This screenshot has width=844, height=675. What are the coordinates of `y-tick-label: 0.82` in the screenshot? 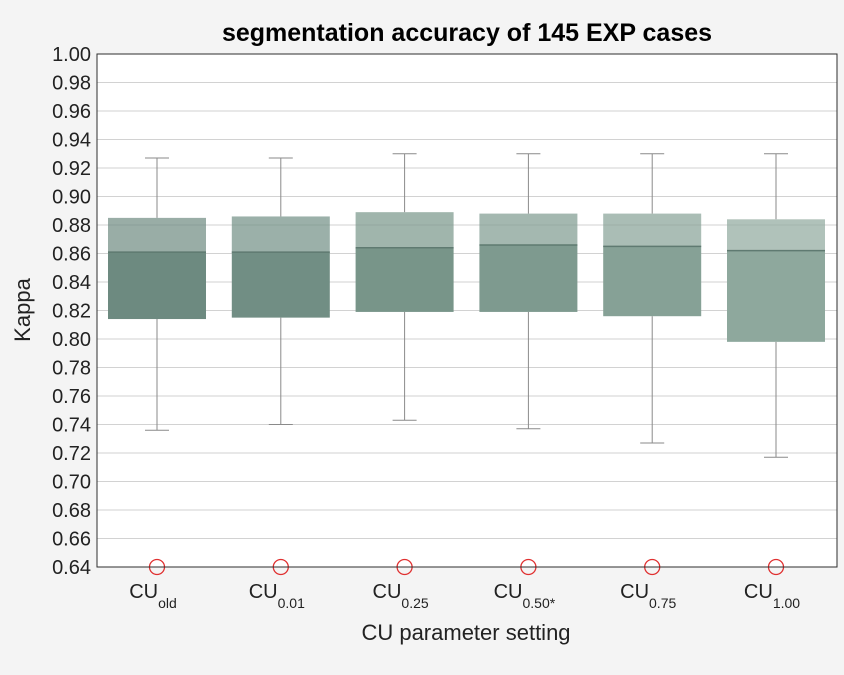 It's located at (71, 312).